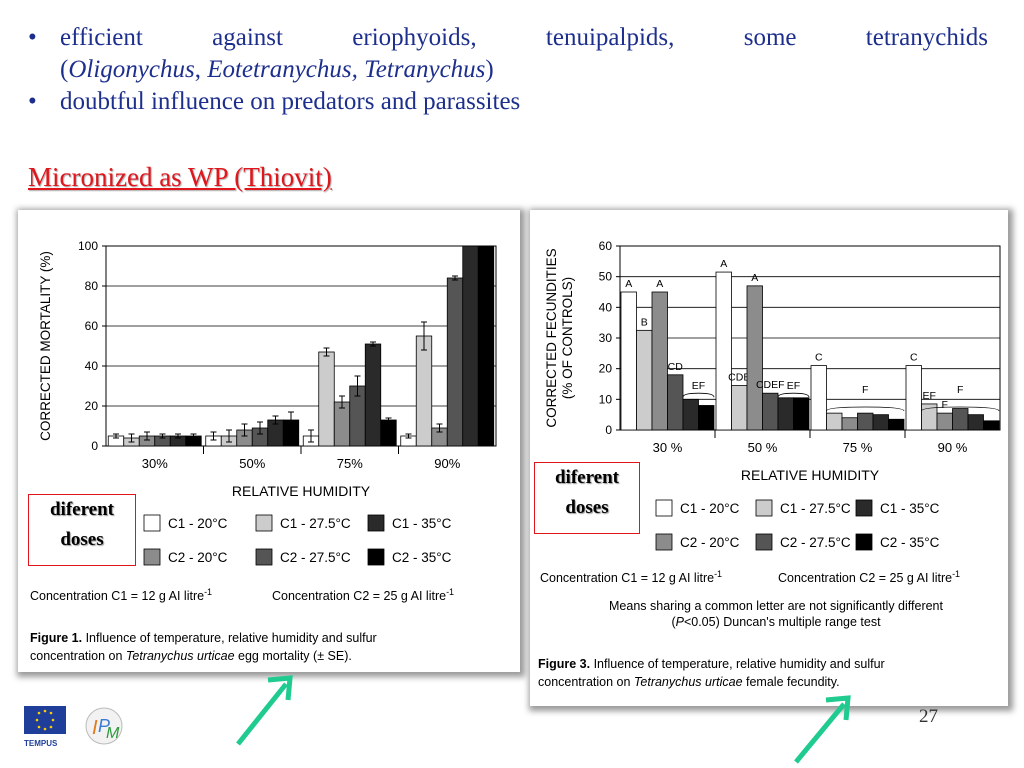 This screenshot has width=1024, height=768. What do you see at coordinates (92, 286) in the screenshot?
I see `y-tick-label: 80` at bounding box center [92, 286].